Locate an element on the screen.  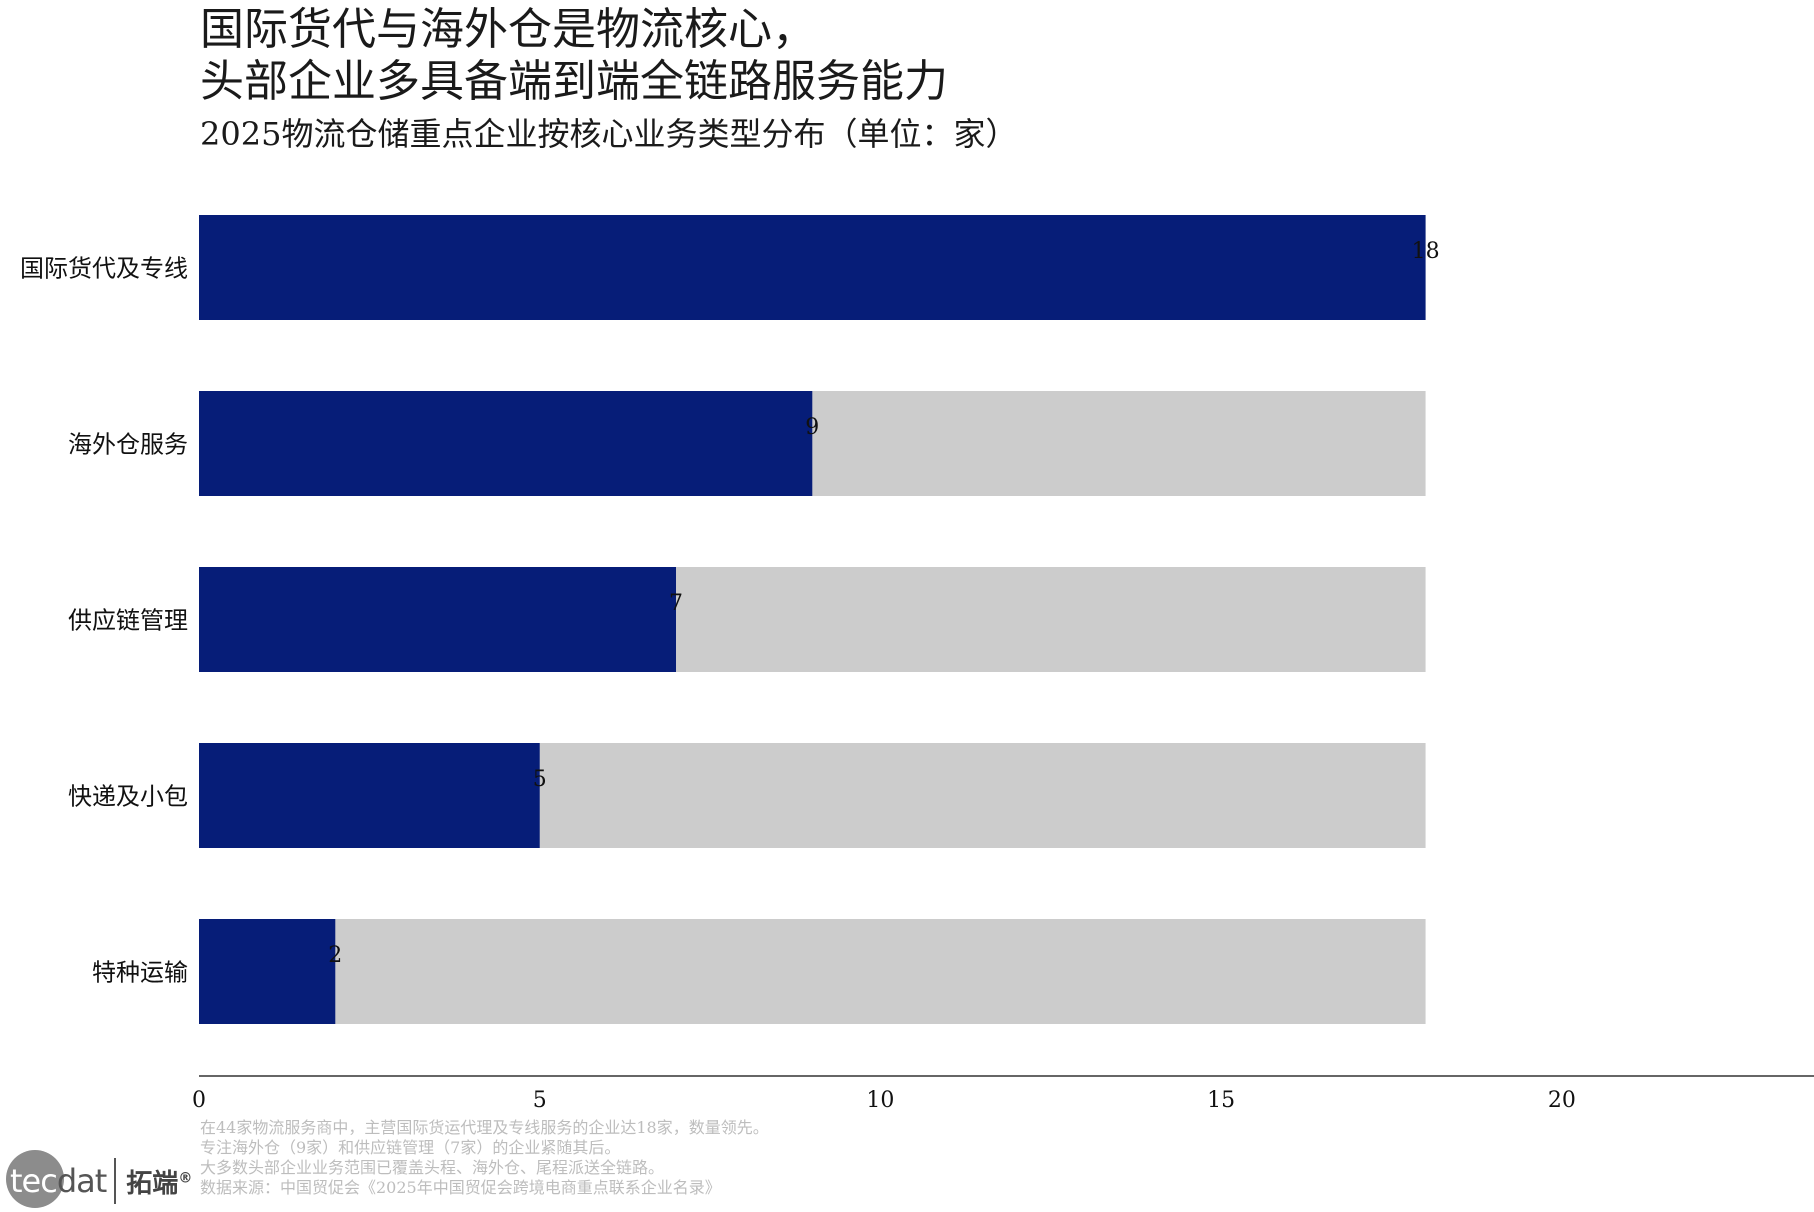
category-label: 海外仓服务 is located at coordinates (128, 445).